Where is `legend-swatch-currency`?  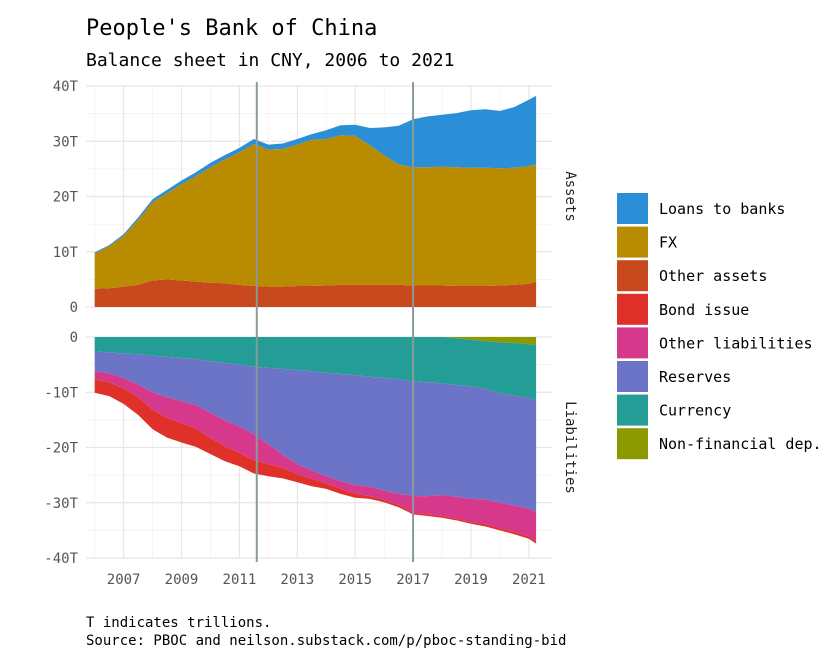 legend-swatch-currency is located at coordinates (632, 410).